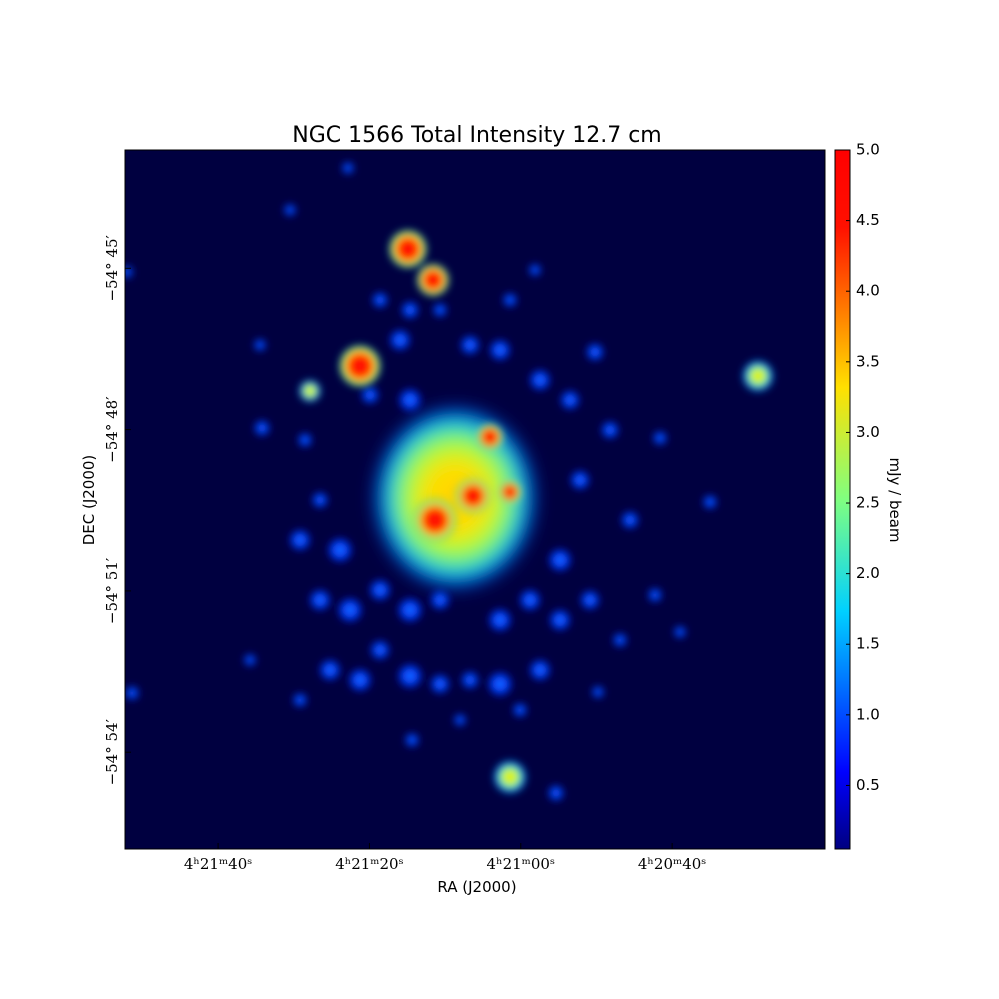  What do you see at coordinates (476, 887) in the screenshot?
I see `x-axis-label: RA (J2000)` at bounding box center [476, 887].